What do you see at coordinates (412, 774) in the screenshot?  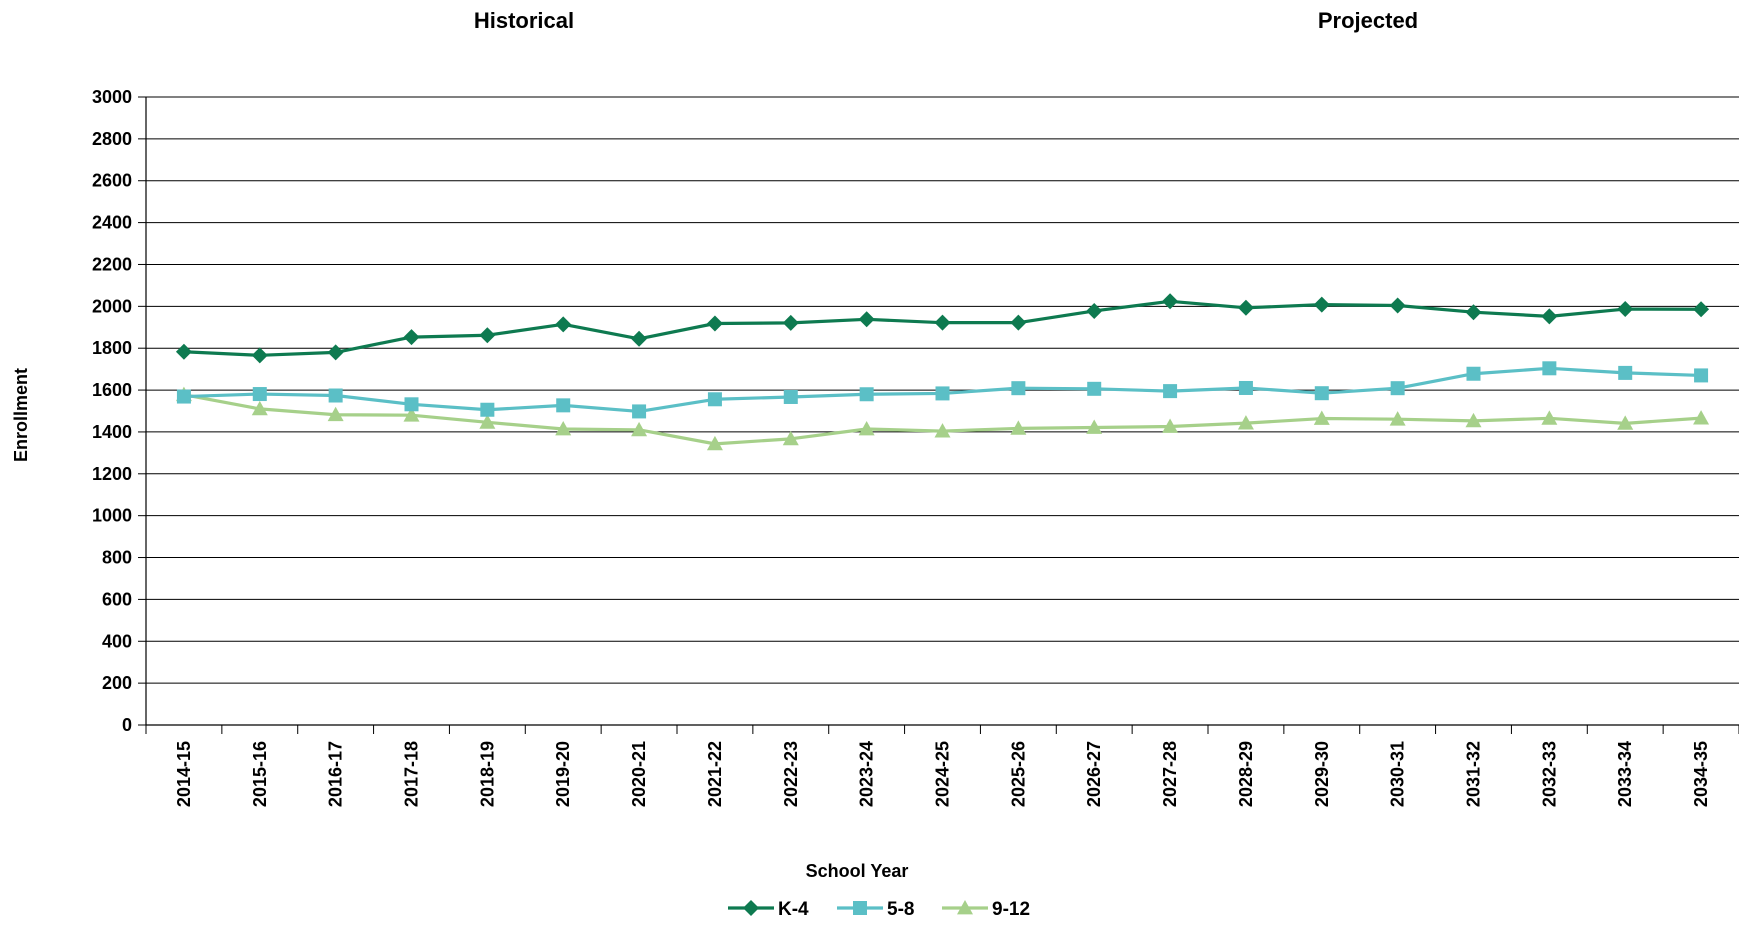 I see `x-tick-label: 2017-18` at bounding box center [412, 774].